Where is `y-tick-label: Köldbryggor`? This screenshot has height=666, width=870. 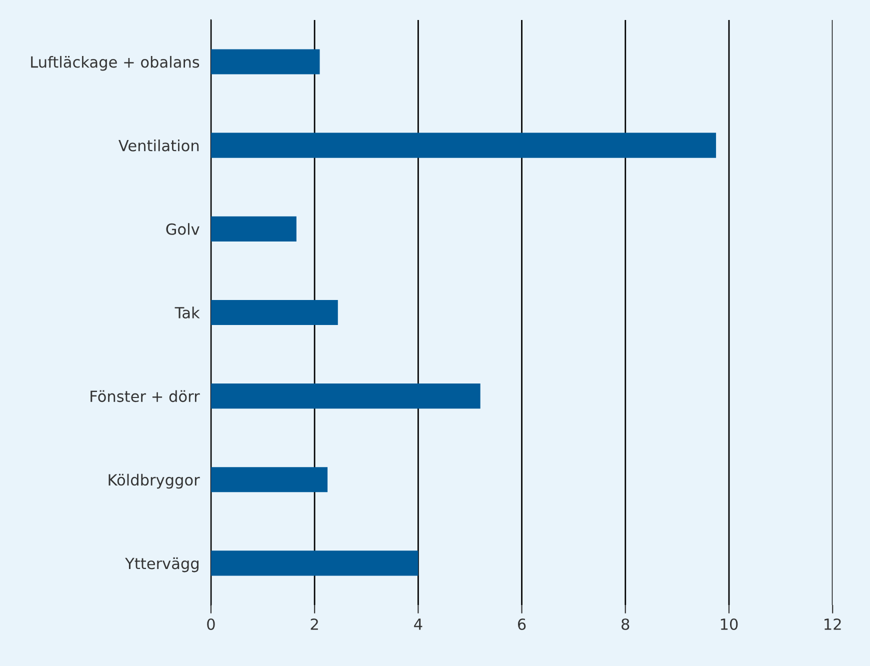 y-tick-label: Köldbryggor is located at coordinates (154, 481).